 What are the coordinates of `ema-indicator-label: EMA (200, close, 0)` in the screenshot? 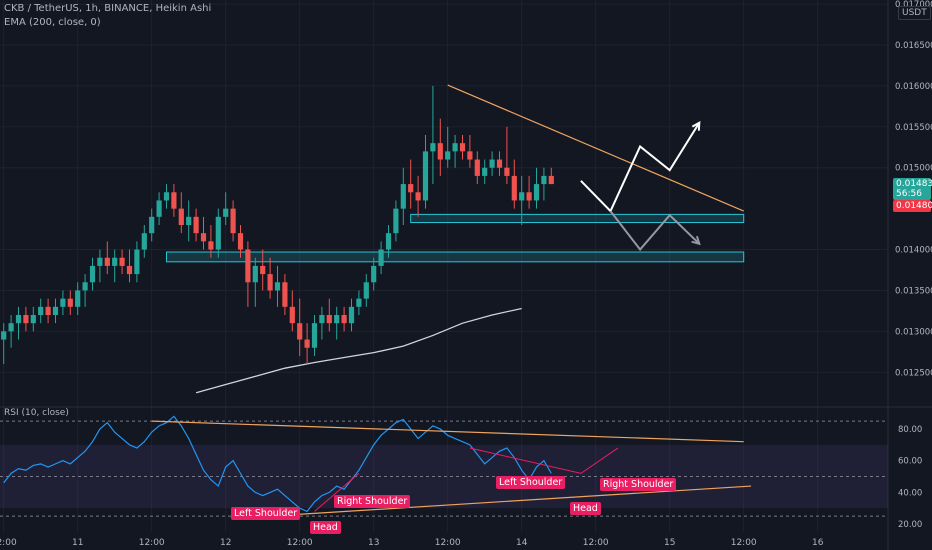 It's located at (52, 22).